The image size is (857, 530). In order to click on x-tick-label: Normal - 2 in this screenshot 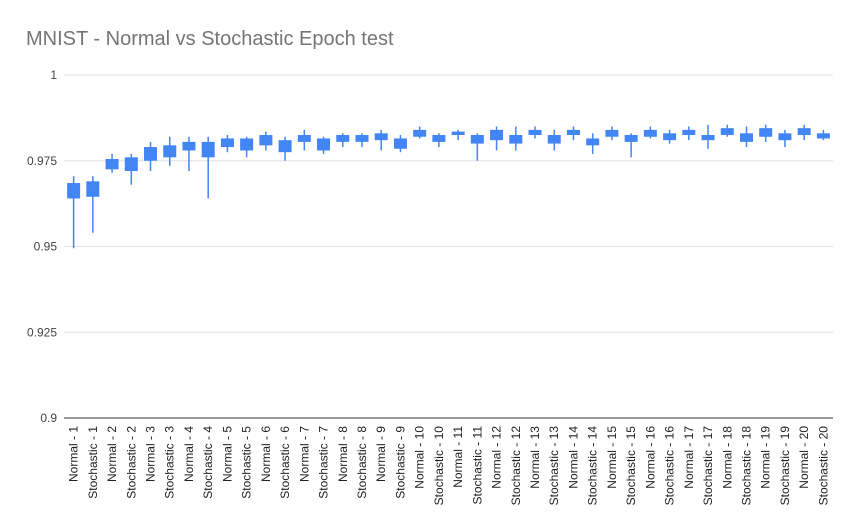, I will do `click(112, 454)`.